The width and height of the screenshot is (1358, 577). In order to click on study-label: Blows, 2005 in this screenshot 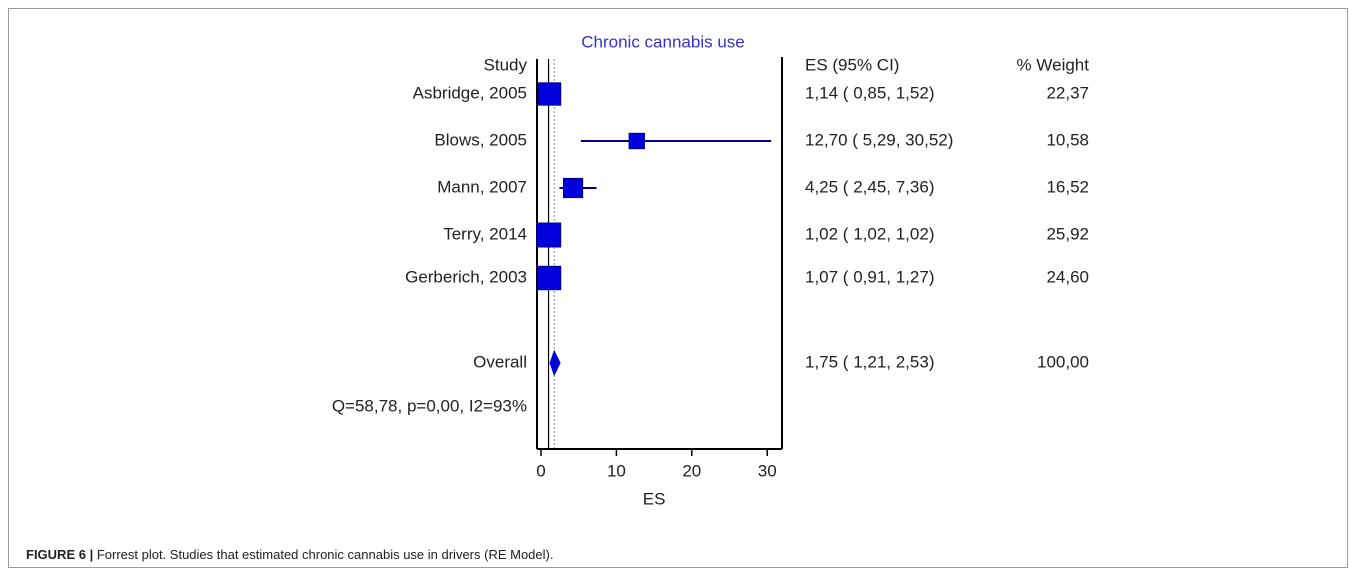, I will do `click(480, 139)`.